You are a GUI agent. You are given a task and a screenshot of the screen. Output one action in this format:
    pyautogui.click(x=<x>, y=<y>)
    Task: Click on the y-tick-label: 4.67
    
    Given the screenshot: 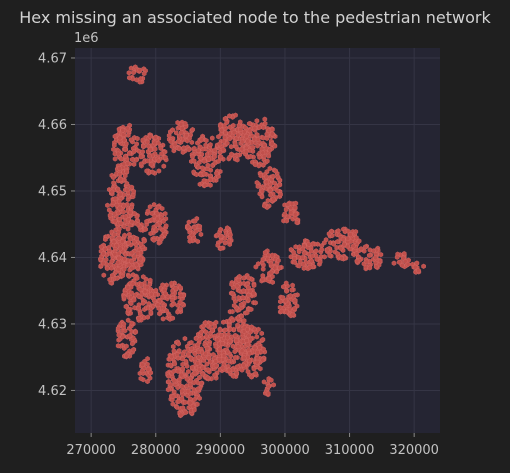 What is the action you would take?
    pyautogui.click(x=52, y=58)
    